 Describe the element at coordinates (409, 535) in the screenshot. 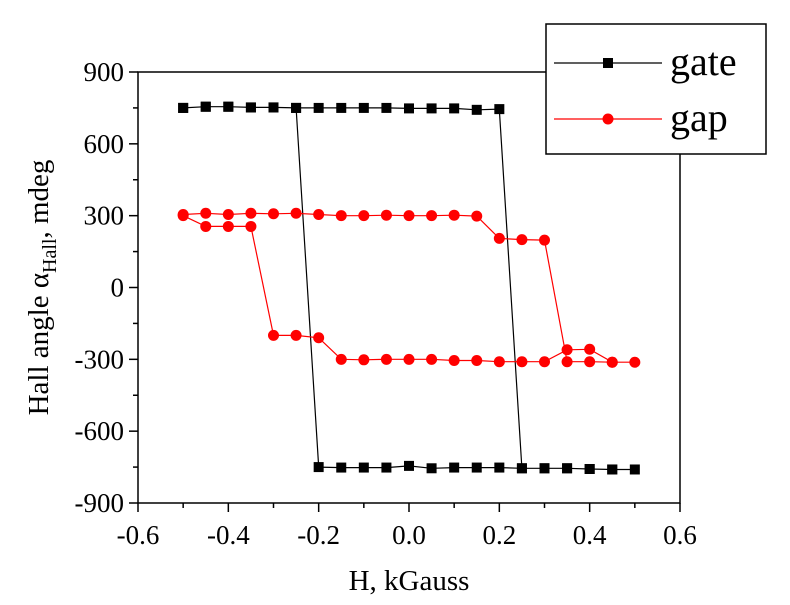

I see `x-tick-label: 0.0` at that location.